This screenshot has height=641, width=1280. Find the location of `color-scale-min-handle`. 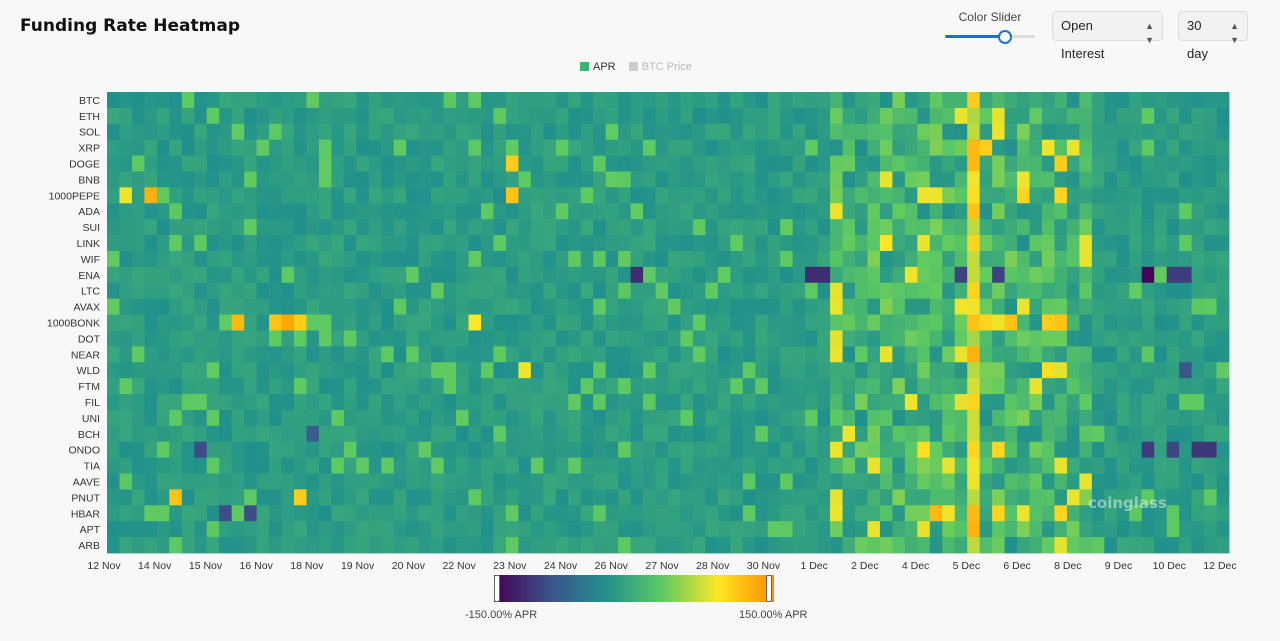

color-scale-min-handle is located at coordinates (497, 588).